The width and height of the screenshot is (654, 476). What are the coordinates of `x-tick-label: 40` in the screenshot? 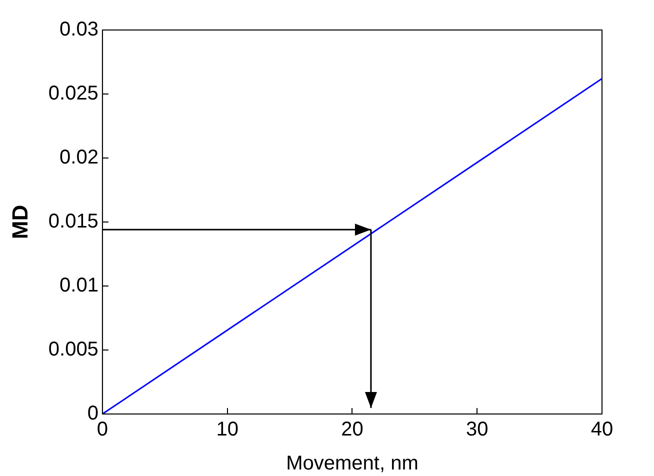 It's located at (602, 429).